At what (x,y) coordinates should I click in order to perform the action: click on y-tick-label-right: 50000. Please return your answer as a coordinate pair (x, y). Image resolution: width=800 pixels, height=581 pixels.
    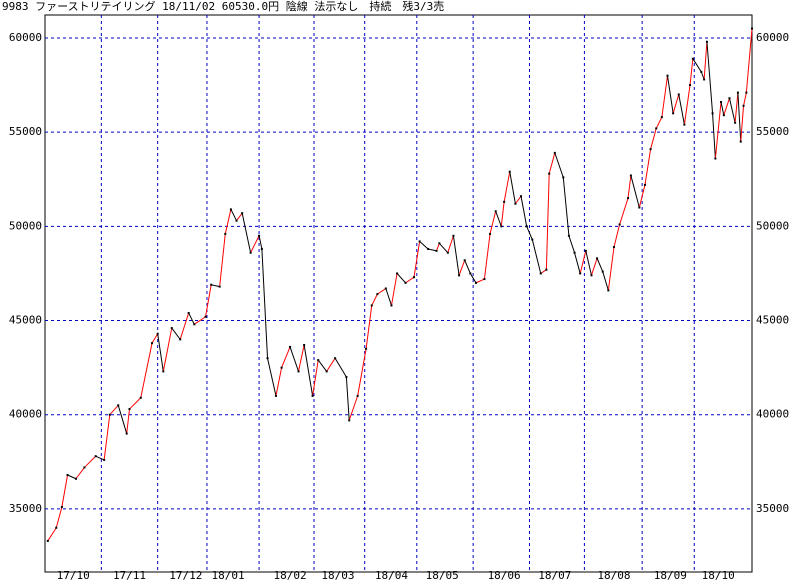
    Looking at the image, I should click on (772, 225).